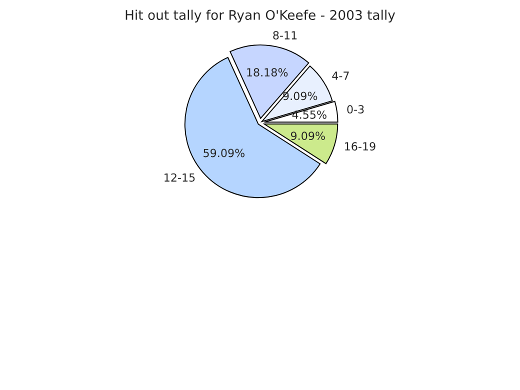  I want to click on slice-label: 4-7, so click(340, 76).